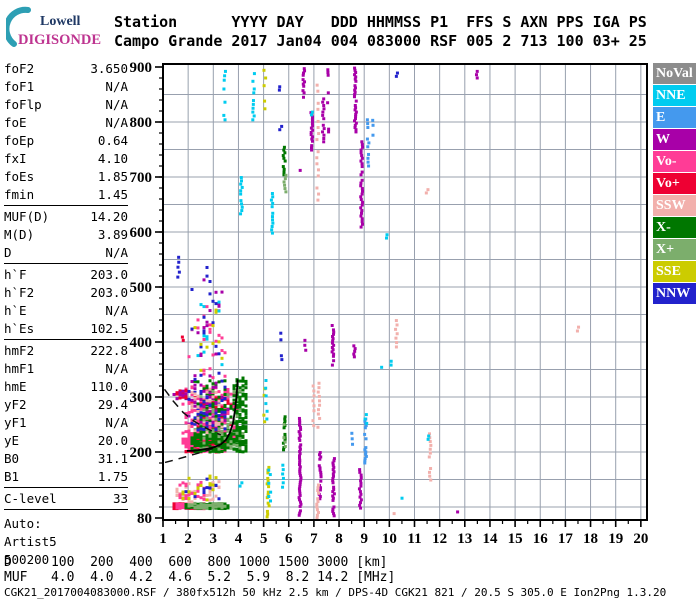  Describe the element at coordinates (66, 542) in the screenshot. I see `autoscaling-info: Auto: Artist5 500200` at that location.